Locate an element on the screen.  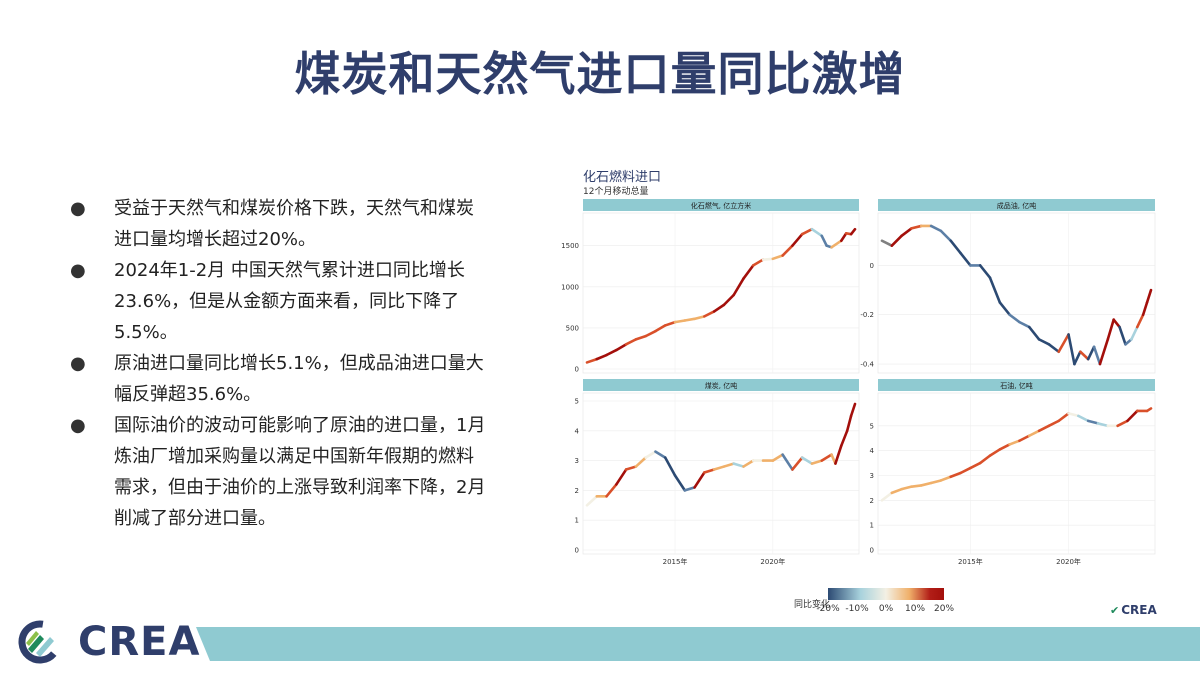
crea-small-logo: ✔ CREA is located at coordinates (1133, 610).